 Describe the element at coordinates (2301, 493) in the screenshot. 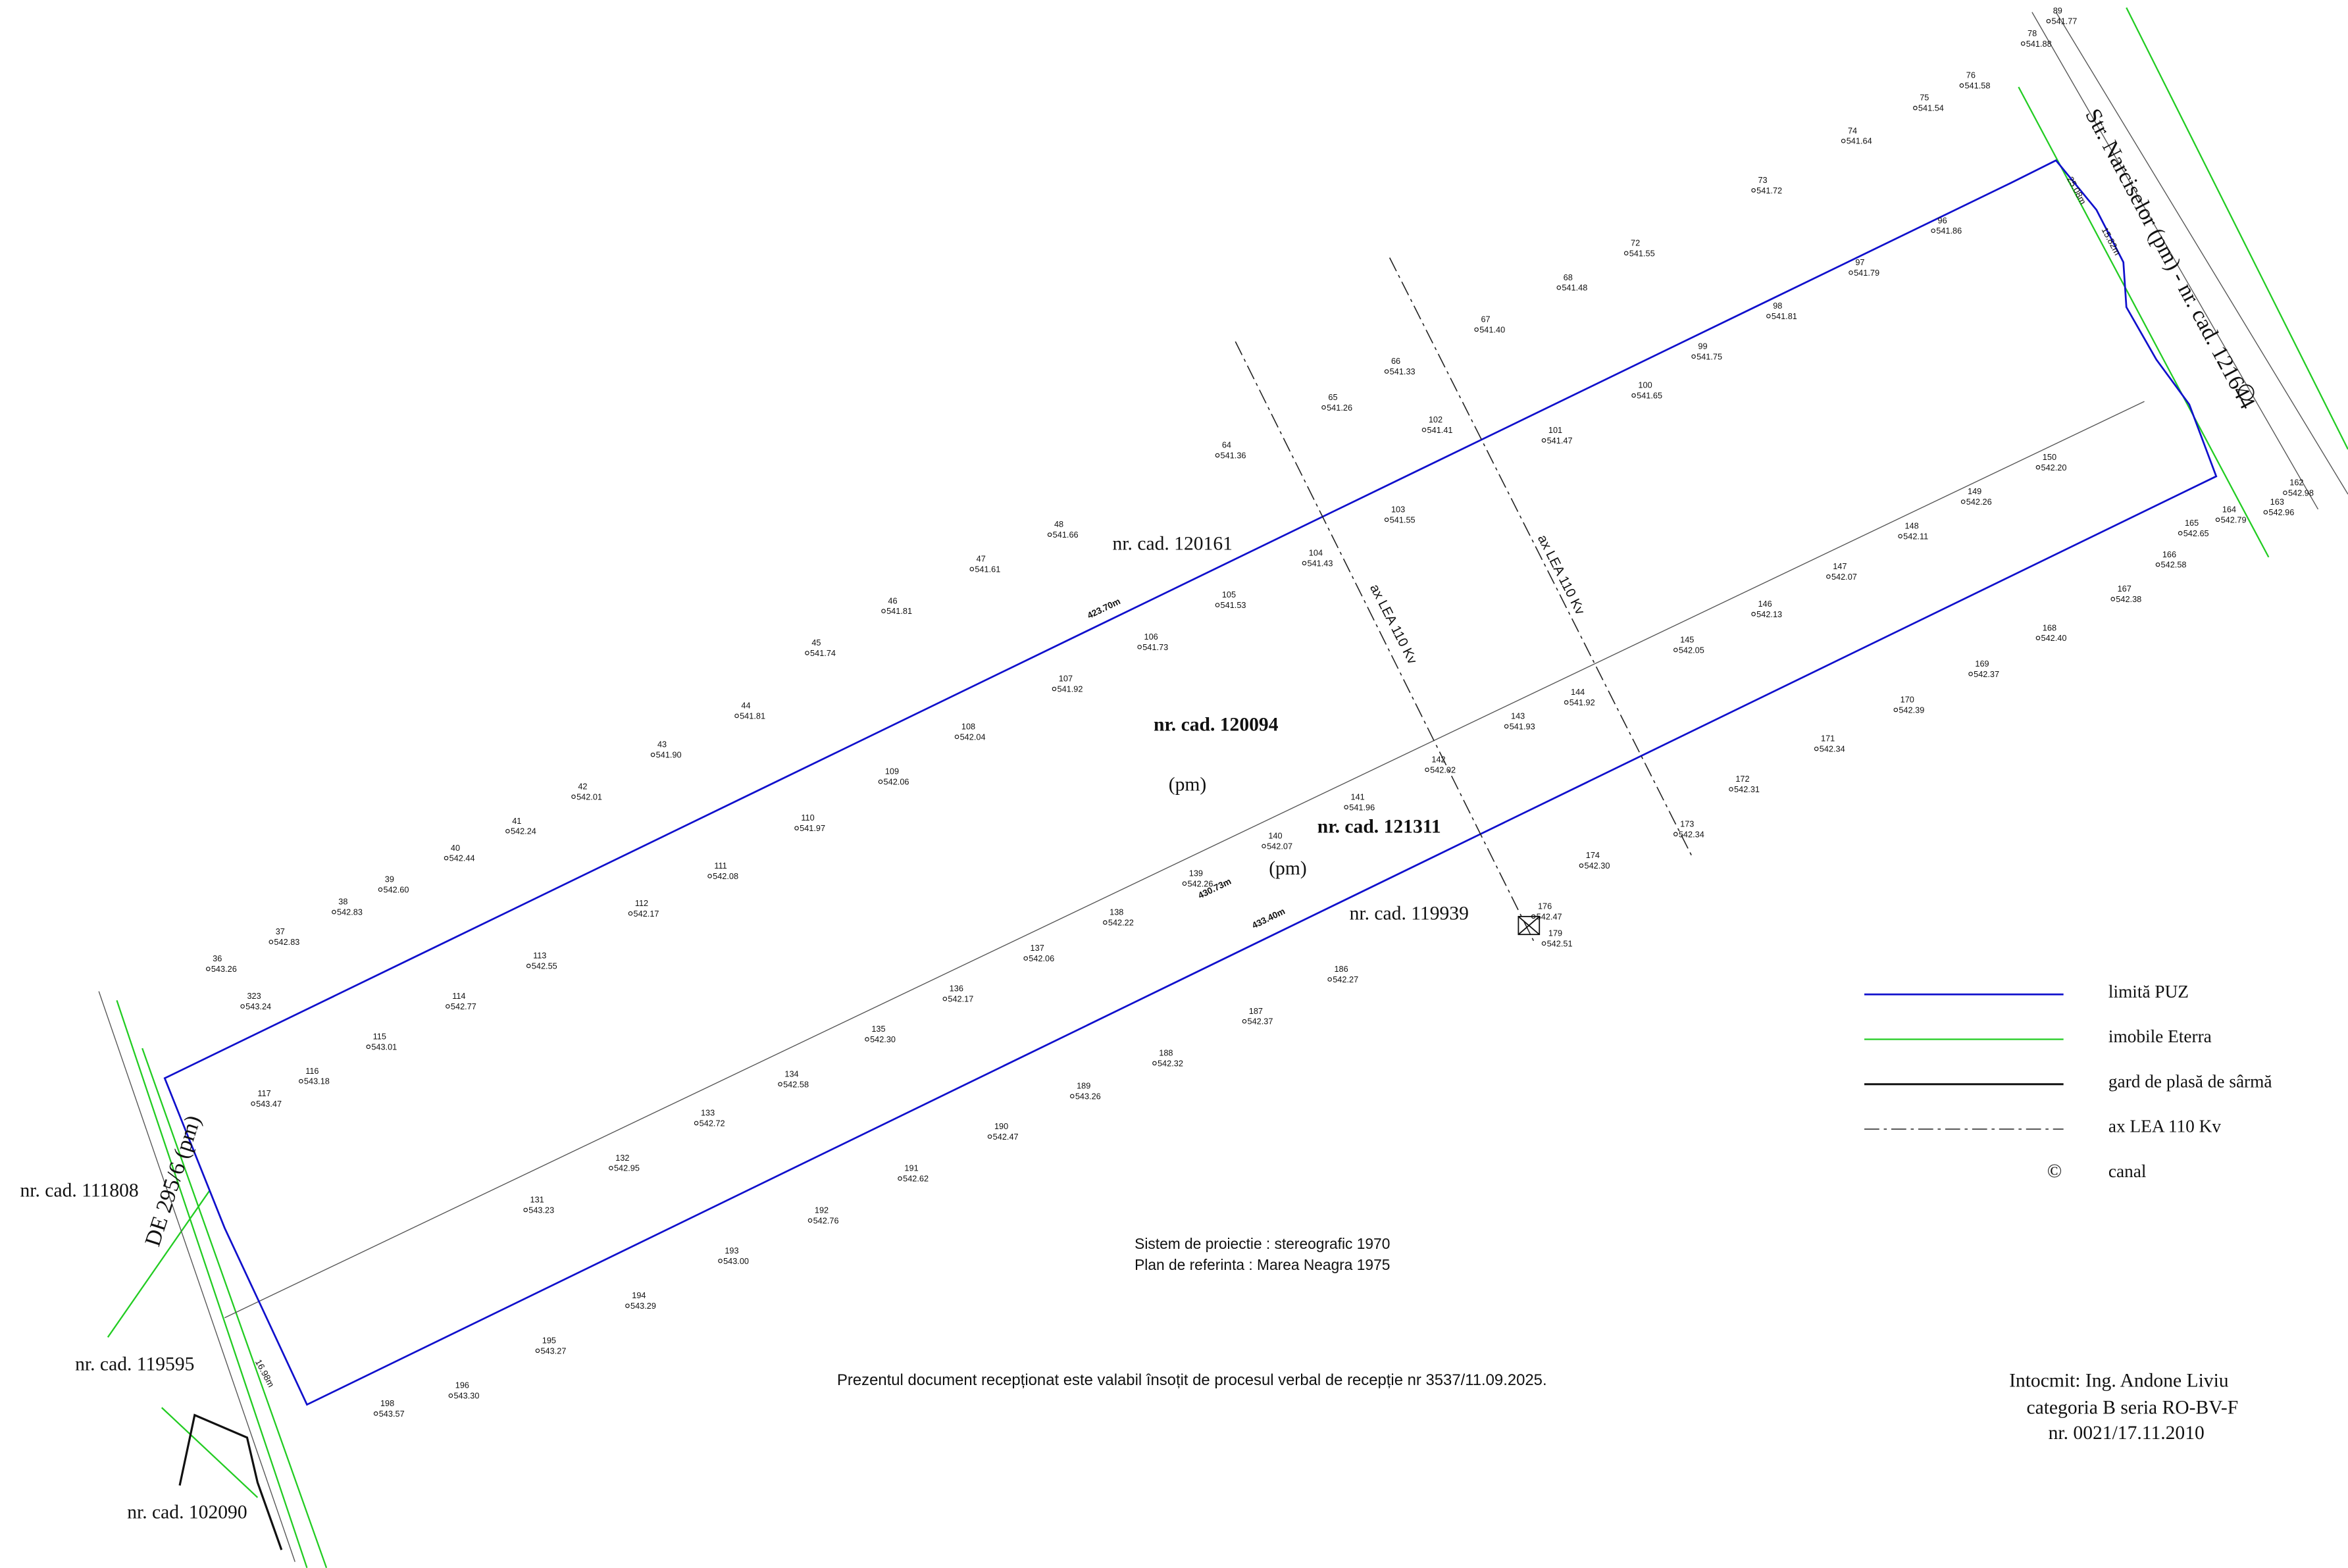

I see `point-elevation: 542.98` at that location.